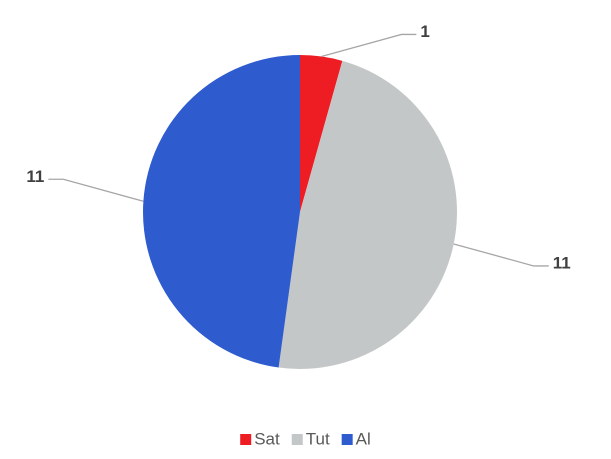 The width and height of the screenshot is (611, 459). I want to click on pie-slice, so click(321, 133).